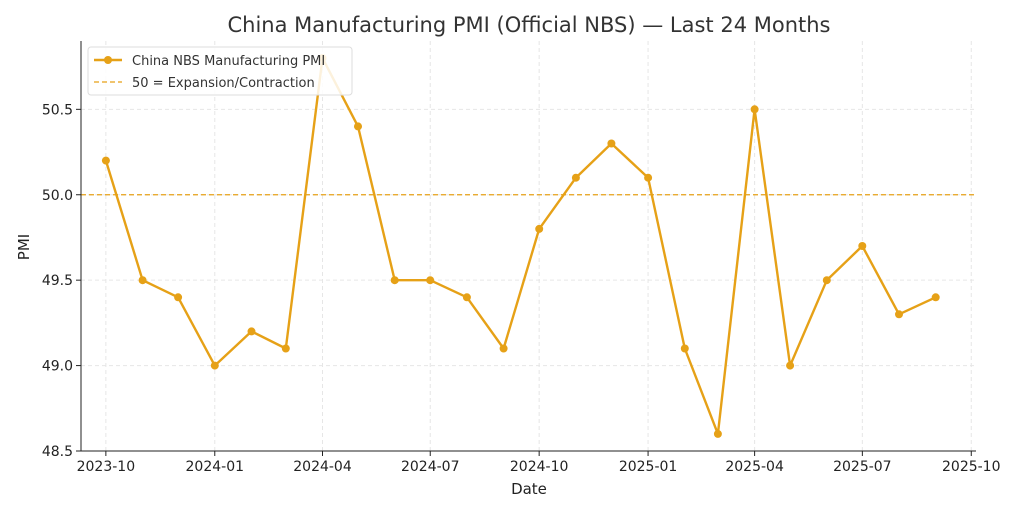 The width and height of the screenshot is (1024, 512). What do you see at coordinates (57, 367) in the screenshot?
I see `y-tick-label: 49.0` at bounding box center [57, 367].